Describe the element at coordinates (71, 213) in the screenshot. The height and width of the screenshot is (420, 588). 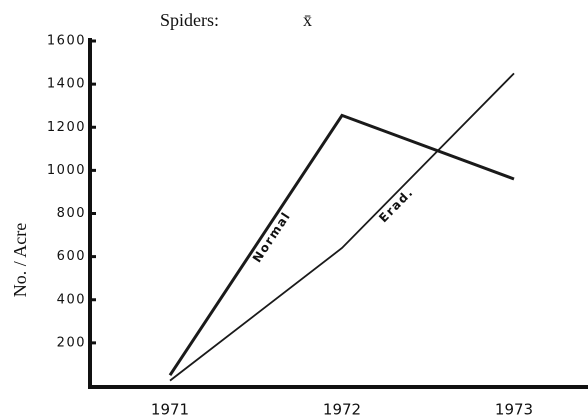
I see `y-tick-label: 800` at that location.